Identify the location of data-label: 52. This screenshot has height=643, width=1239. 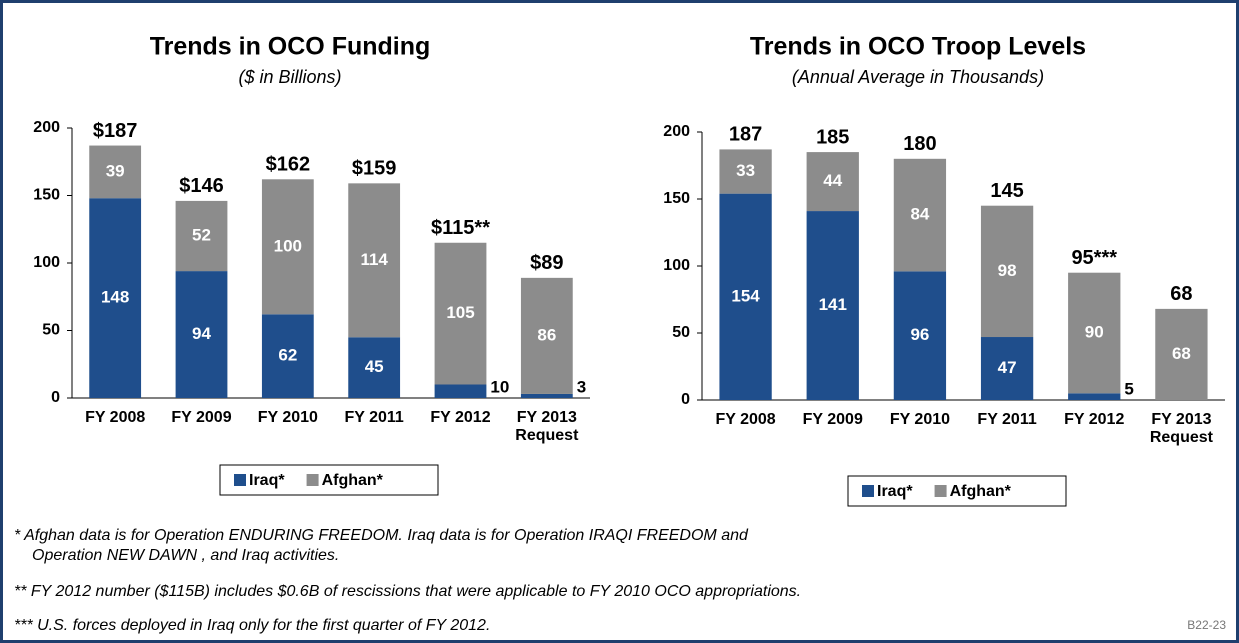
(201, 234).